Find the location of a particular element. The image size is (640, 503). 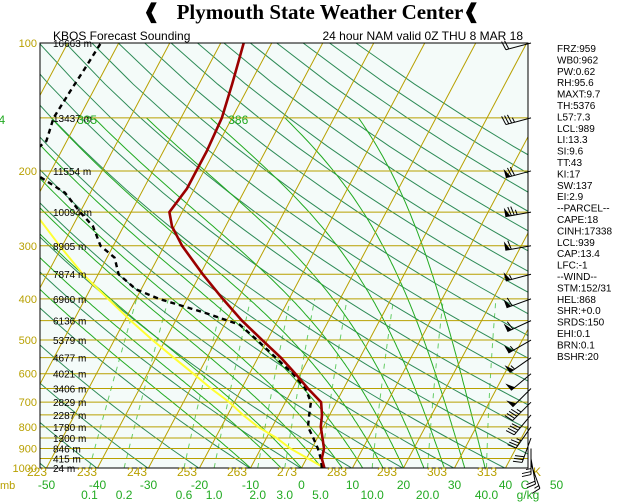

theta-label: 386 is located at coordinates (238, 120).